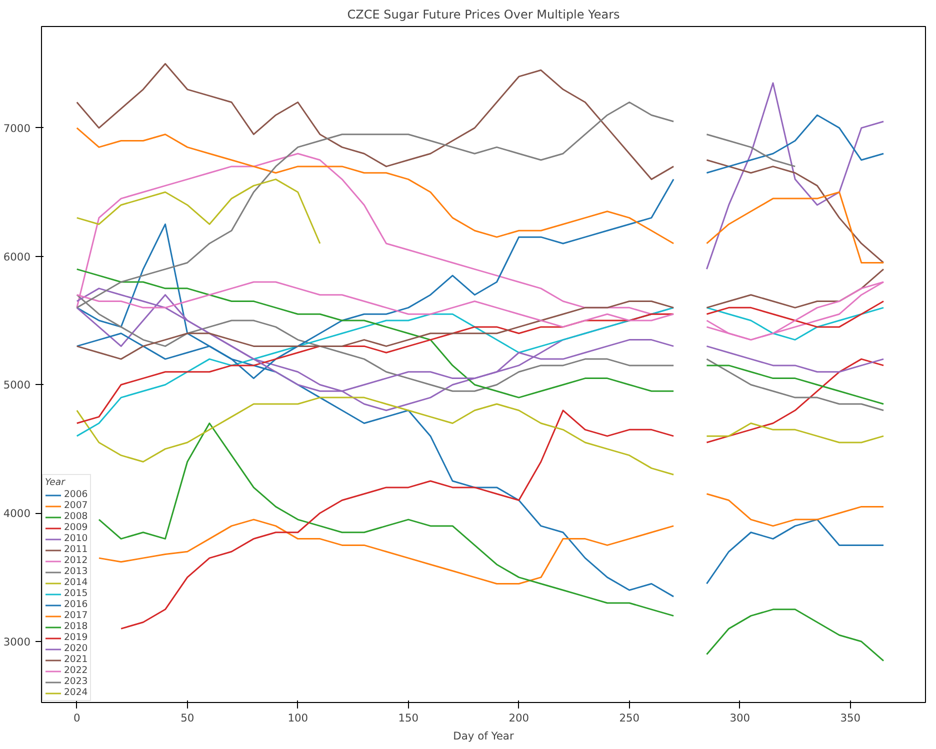 Image resolution: width=936 pixels, height=749 pixels. What do you see at coordinates (187, 718) in the screenshot?
I see `x-tick-label: 50` at bounding box center [187, 718].